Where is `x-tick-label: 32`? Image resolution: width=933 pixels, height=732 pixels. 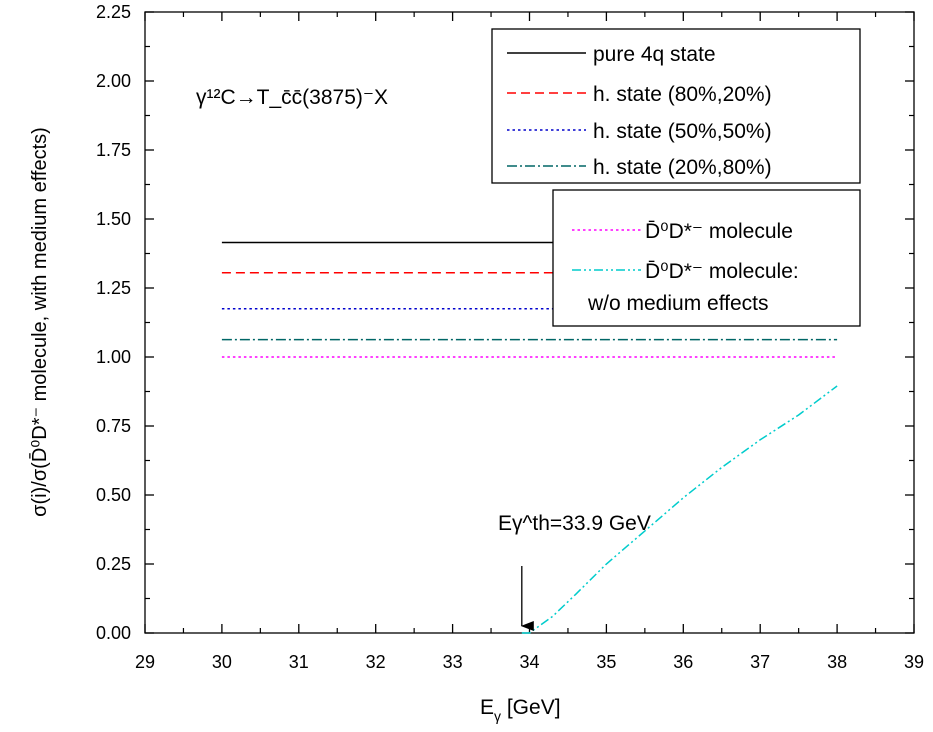 x-tick-label: 32 is located at coordinates (376, 662).